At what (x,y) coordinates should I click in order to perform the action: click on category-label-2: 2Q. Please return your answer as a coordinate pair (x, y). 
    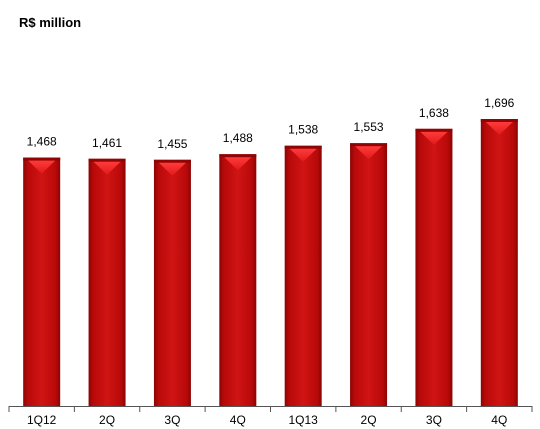
    Looking at the image, I should click on (107, 420).